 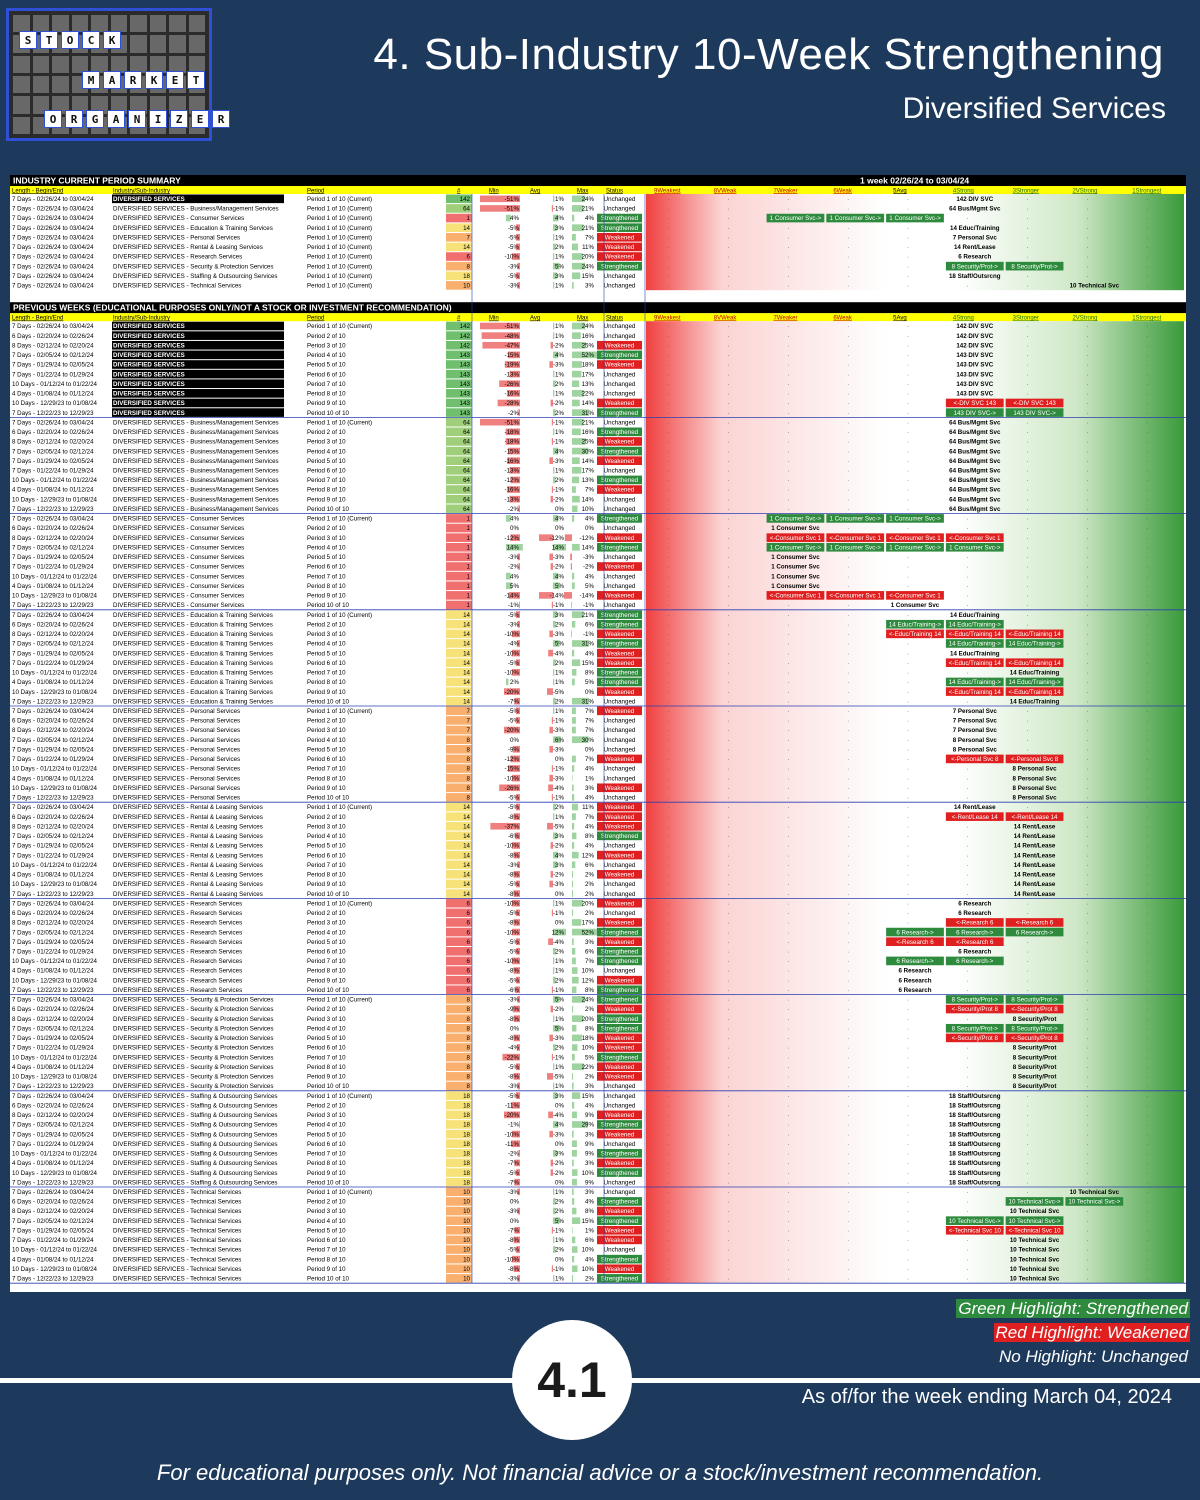 I want to click on strength-label: <-DIV SVC 143, so click(x=1034, y=403).